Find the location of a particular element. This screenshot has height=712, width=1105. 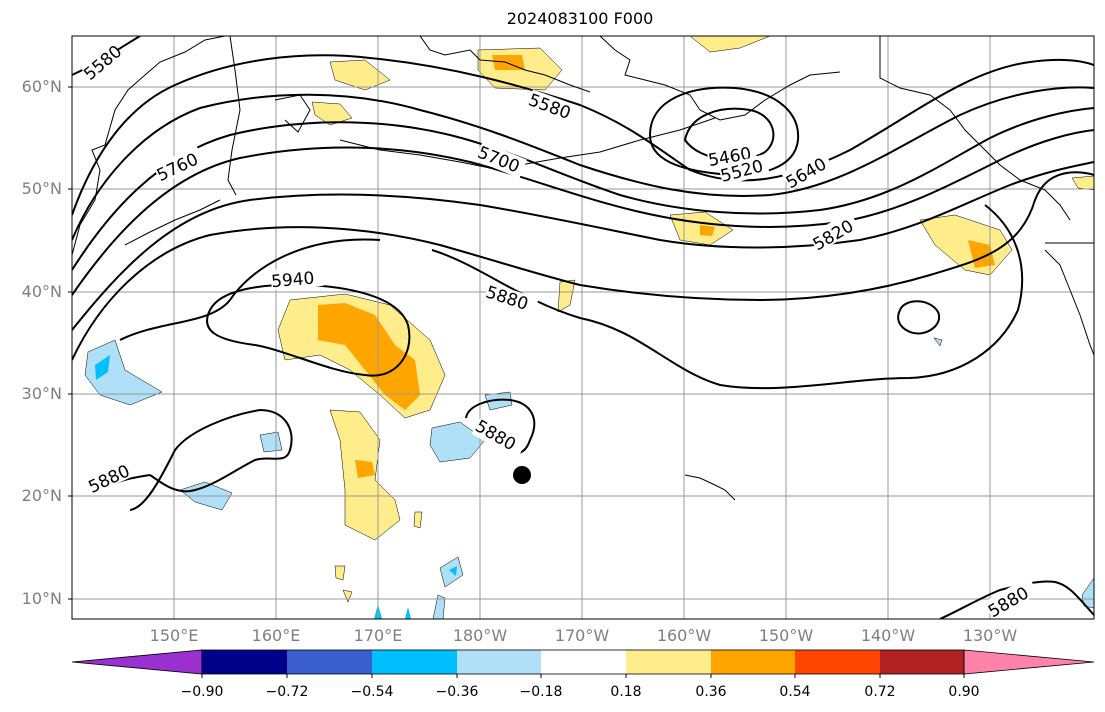

coast-alaska-south is located at coordinates (720, 78).